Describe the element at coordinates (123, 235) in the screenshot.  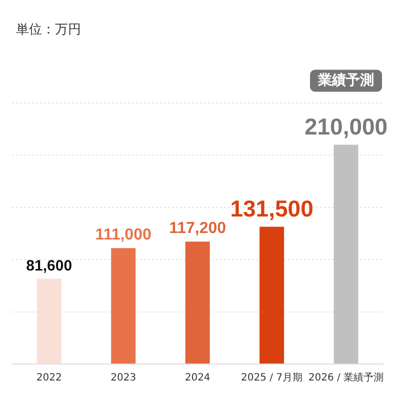
I see `data-label: 111,000` at that location.